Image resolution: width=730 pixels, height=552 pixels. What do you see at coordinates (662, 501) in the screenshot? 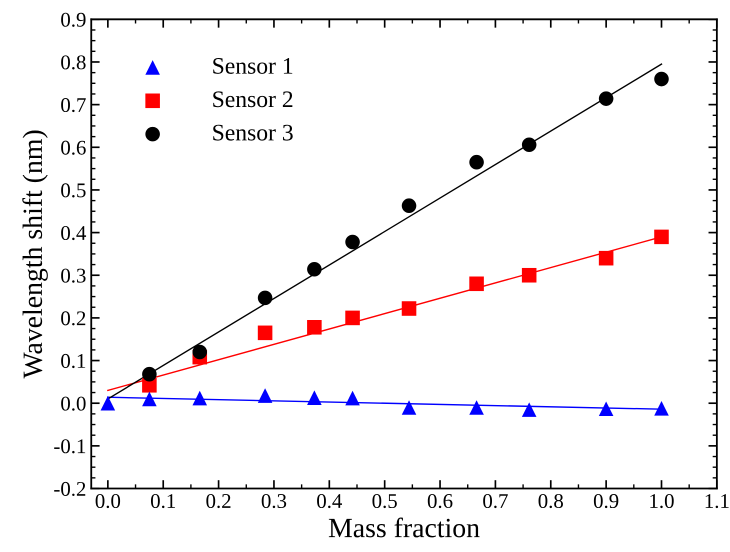
I see `x-tick-label: 1.0` at bounding box center [662, 501].